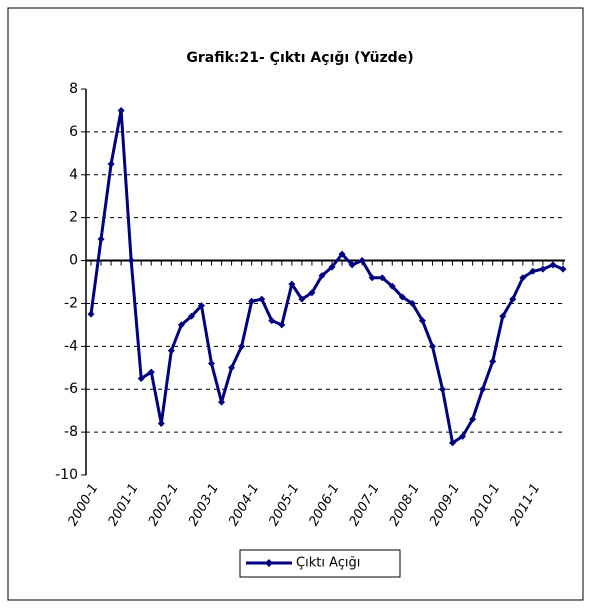 Image resolution: width=591 pixels, height=612 pixels. What do you see at coordinates (73, 261) in the screenshot?
I see `y-tick-label: 0` at bounding box center [73, 261].